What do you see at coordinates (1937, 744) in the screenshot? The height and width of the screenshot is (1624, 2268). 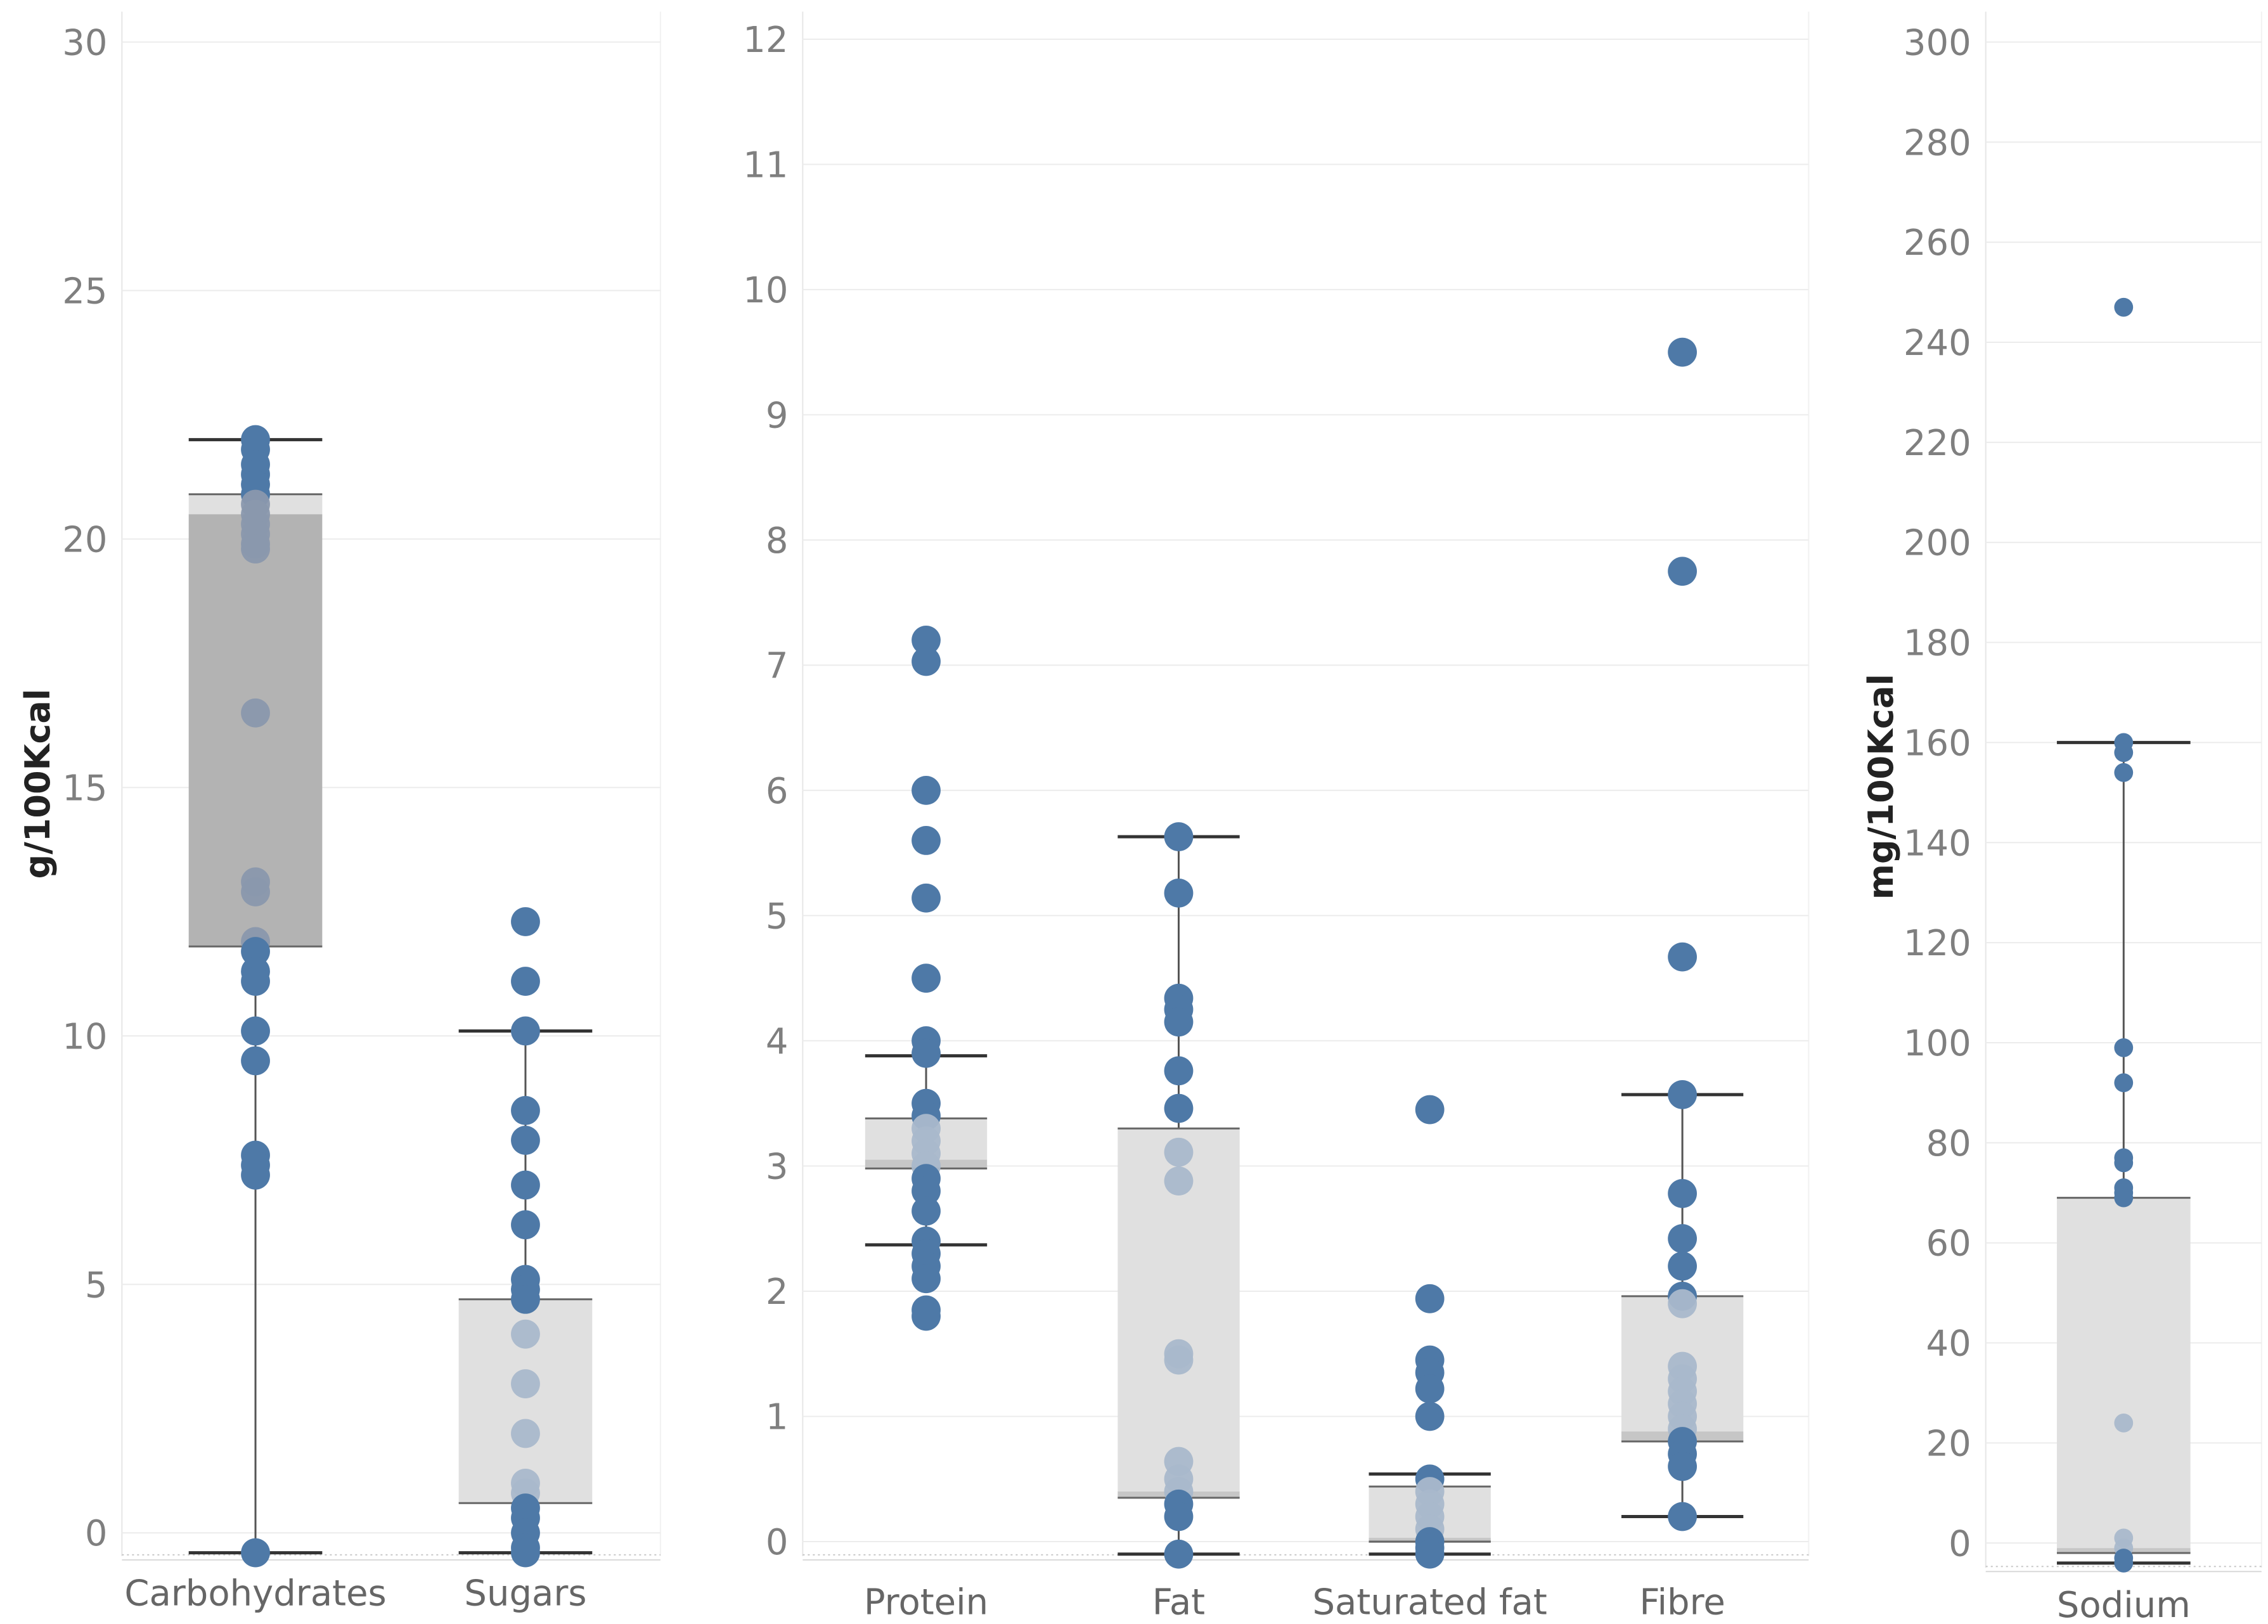 I see `y-tick-label: 160` at bounding box center [1937, 744].